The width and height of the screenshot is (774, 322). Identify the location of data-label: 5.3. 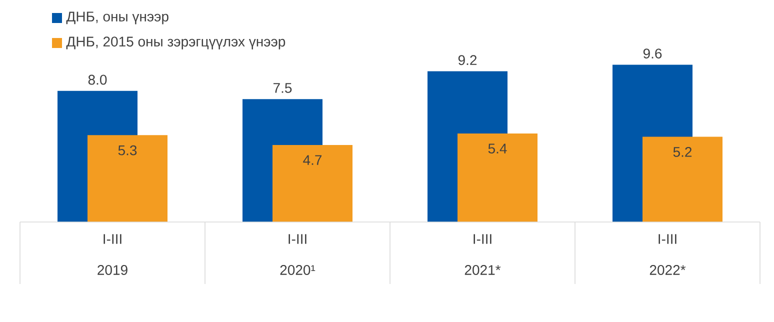
(127, 150).